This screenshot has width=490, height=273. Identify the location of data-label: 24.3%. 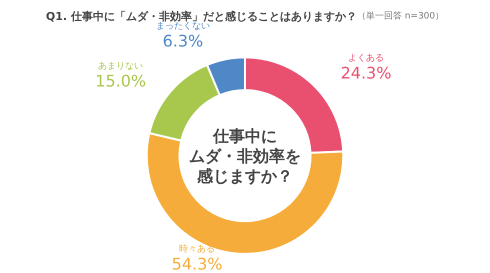
(366, 72).